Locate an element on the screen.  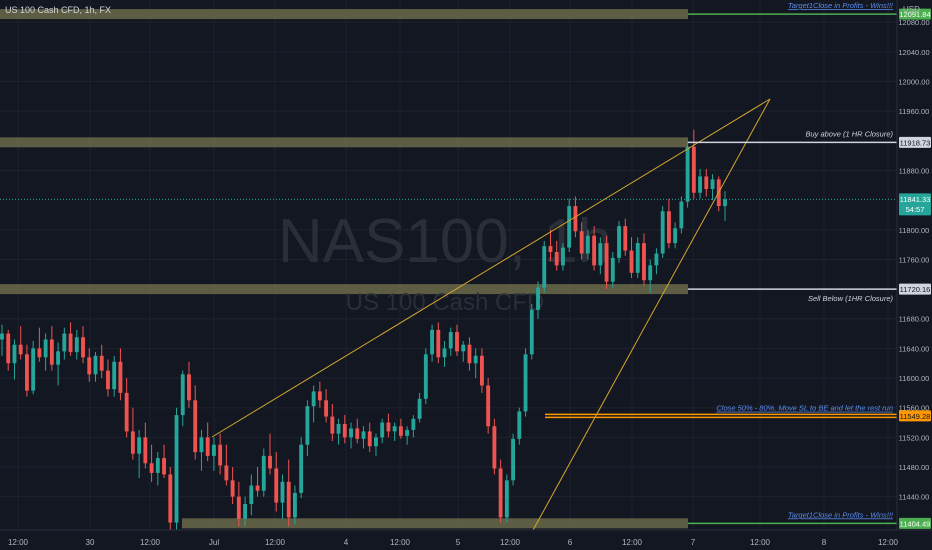
annotation-text: Sell Below (1HR Closure) is located at coordinates (851, 298).